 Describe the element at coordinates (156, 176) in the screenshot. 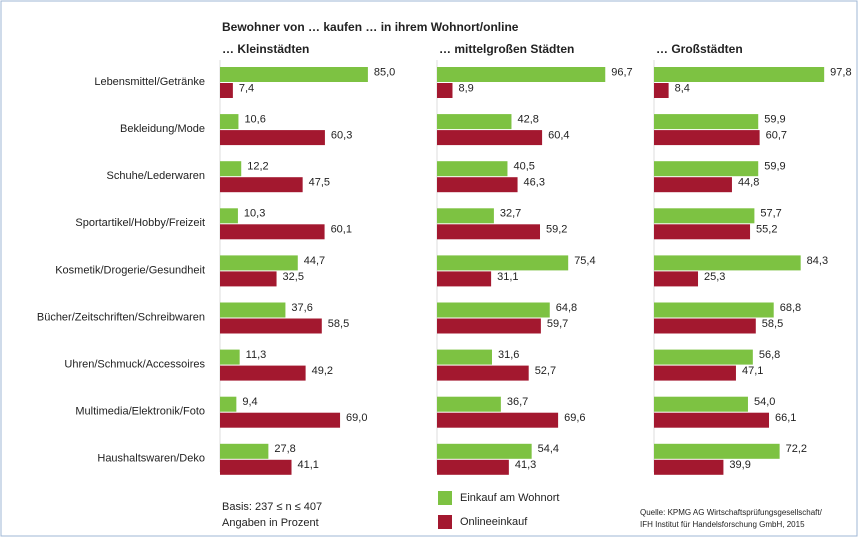

I see `category-label: Schuhe/Lederwaren` at that location.